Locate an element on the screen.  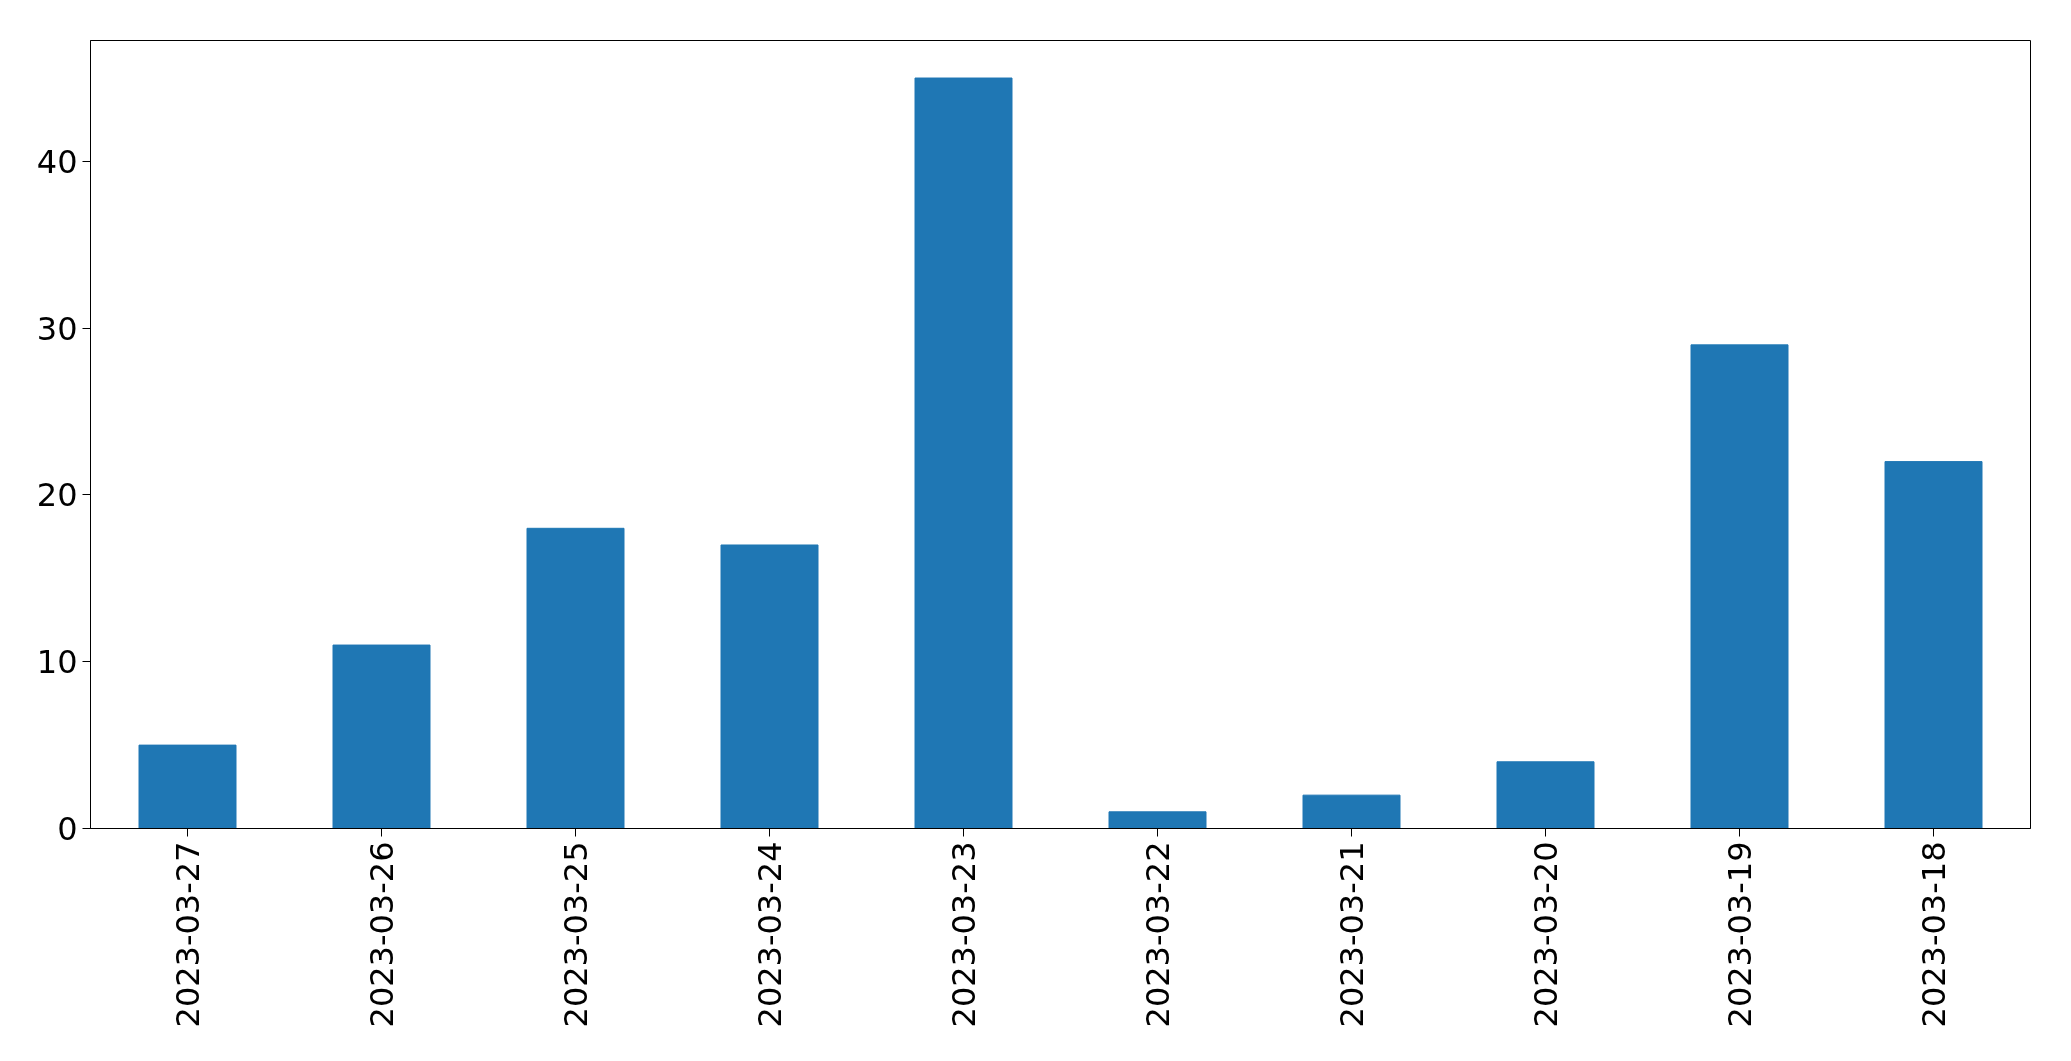
y-tick-label: 30 is located at coordinates (57, 328).